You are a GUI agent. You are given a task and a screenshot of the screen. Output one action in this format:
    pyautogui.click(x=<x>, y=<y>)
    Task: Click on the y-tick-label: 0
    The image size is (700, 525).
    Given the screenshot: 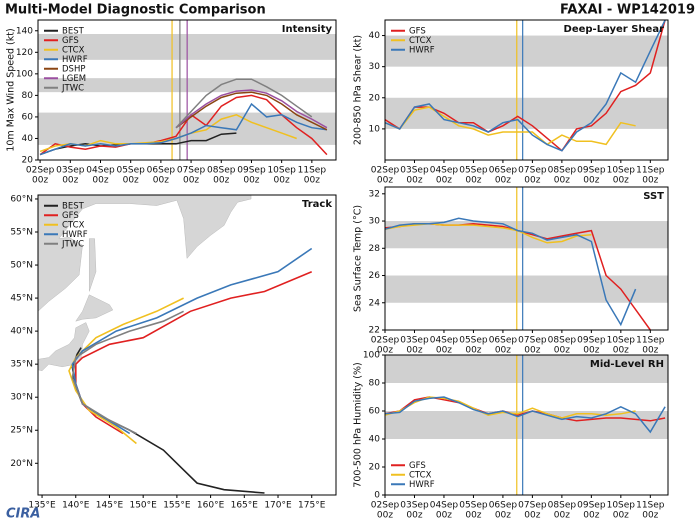 What is the action you would take?
    pyautogui.click(x=377, y=496)
    